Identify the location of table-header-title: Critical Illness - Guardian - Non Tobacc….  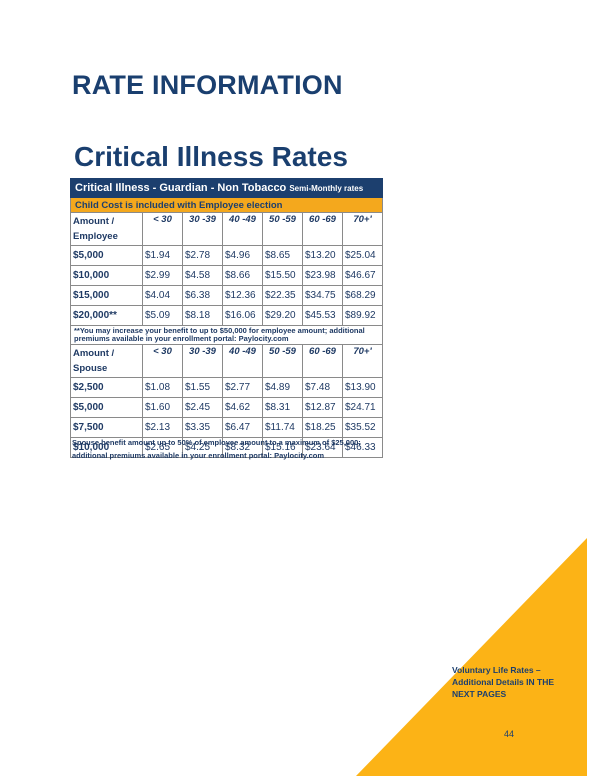
(181, 188).